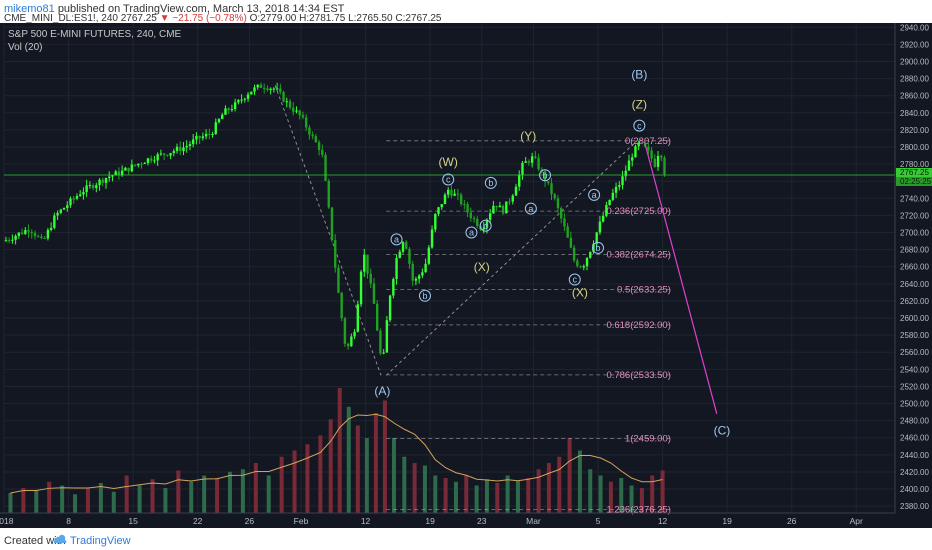 This screenshot has height=550, width=932. I want to click on price-tick-label: 2400.00, so click(914, 489).